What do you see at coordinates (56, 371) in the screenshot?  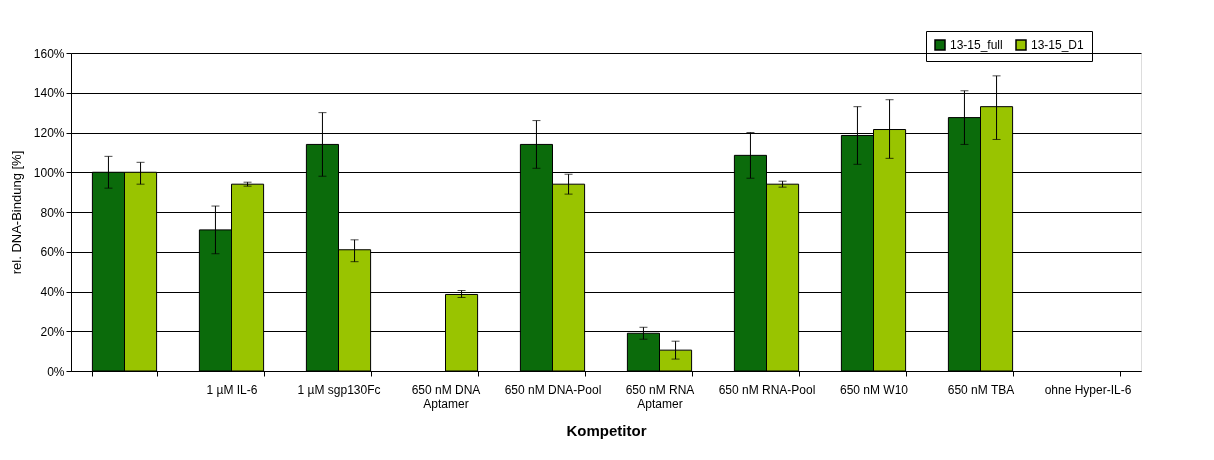 I see `y-tick-label: 0%` at bounding box center [56, 371].